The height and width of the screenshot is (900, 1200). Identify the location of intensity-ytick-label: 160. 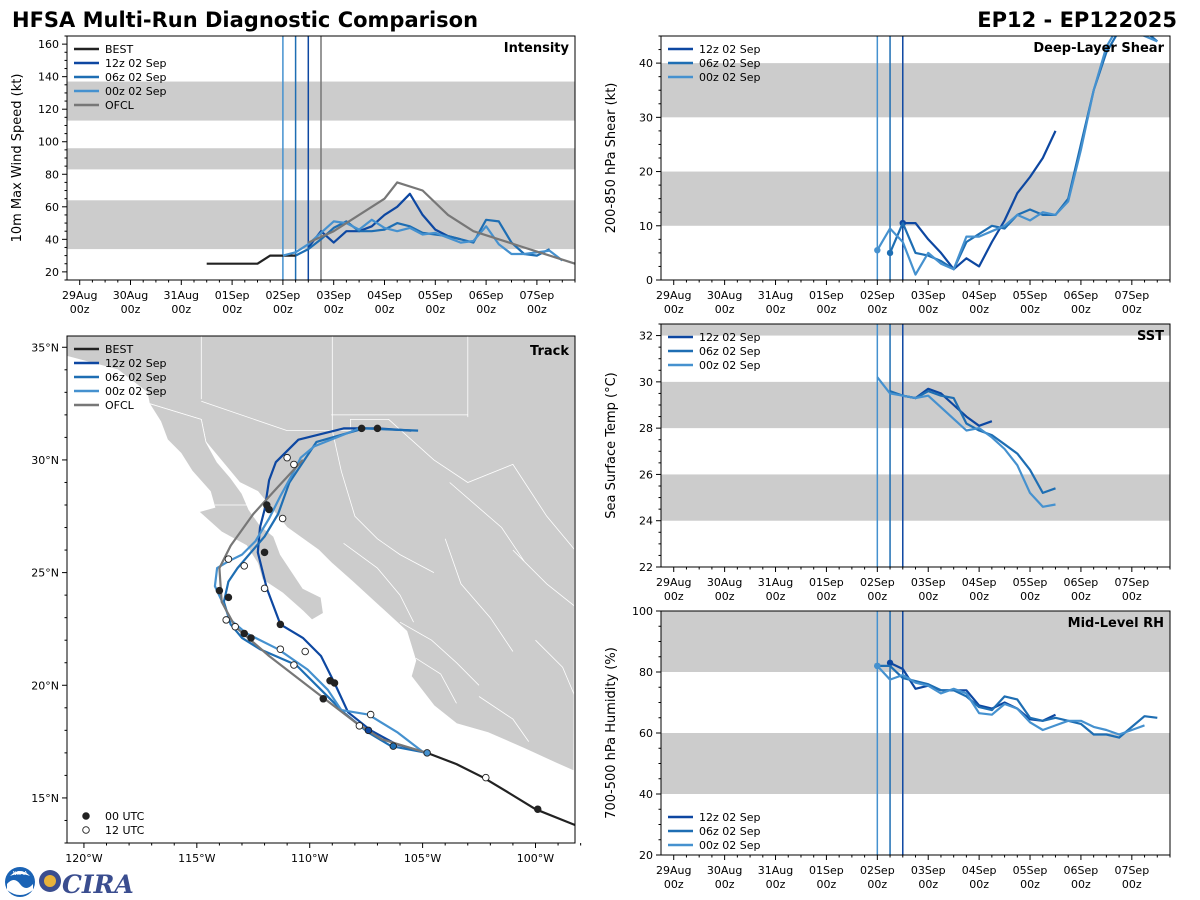
(48, 44).